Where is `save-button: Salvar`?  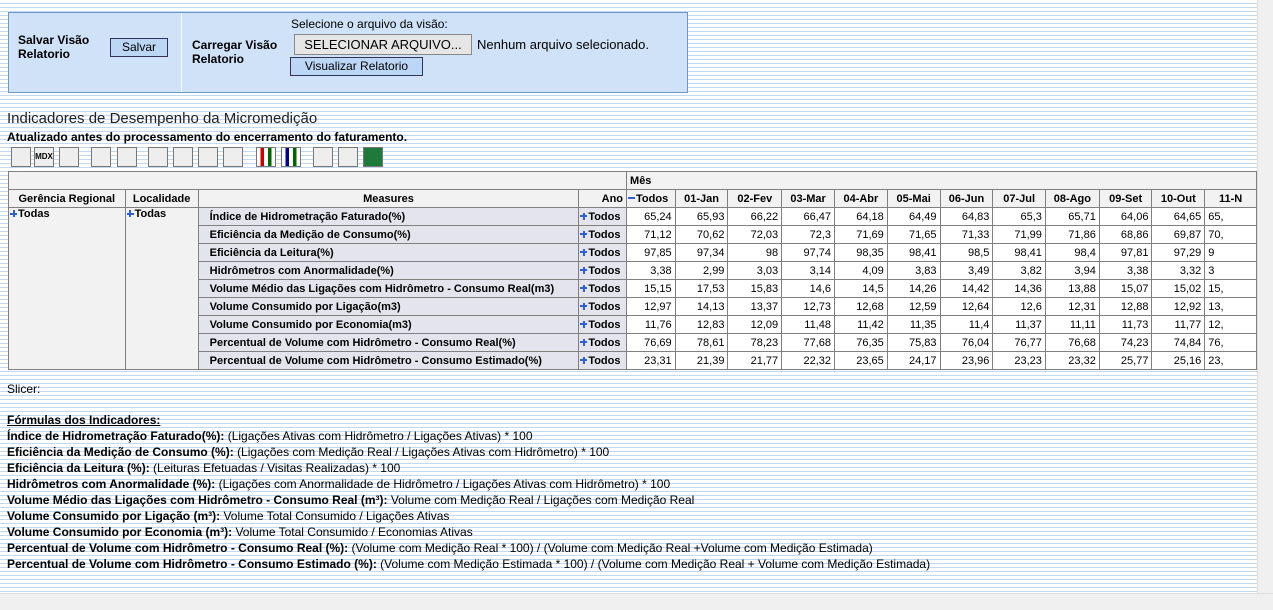
save-button: Salvar is located at coordinates (139, 47).